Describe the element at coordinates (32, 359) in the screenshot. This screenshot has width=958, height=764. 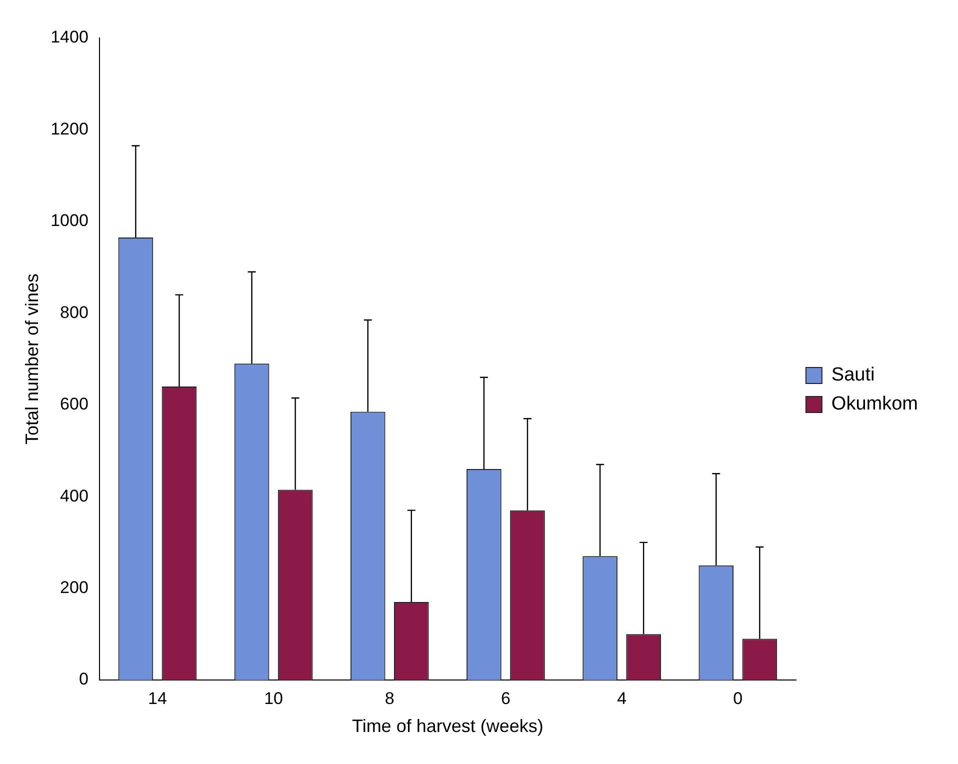
I see `y-axis-title: Total number of vines` at that location.